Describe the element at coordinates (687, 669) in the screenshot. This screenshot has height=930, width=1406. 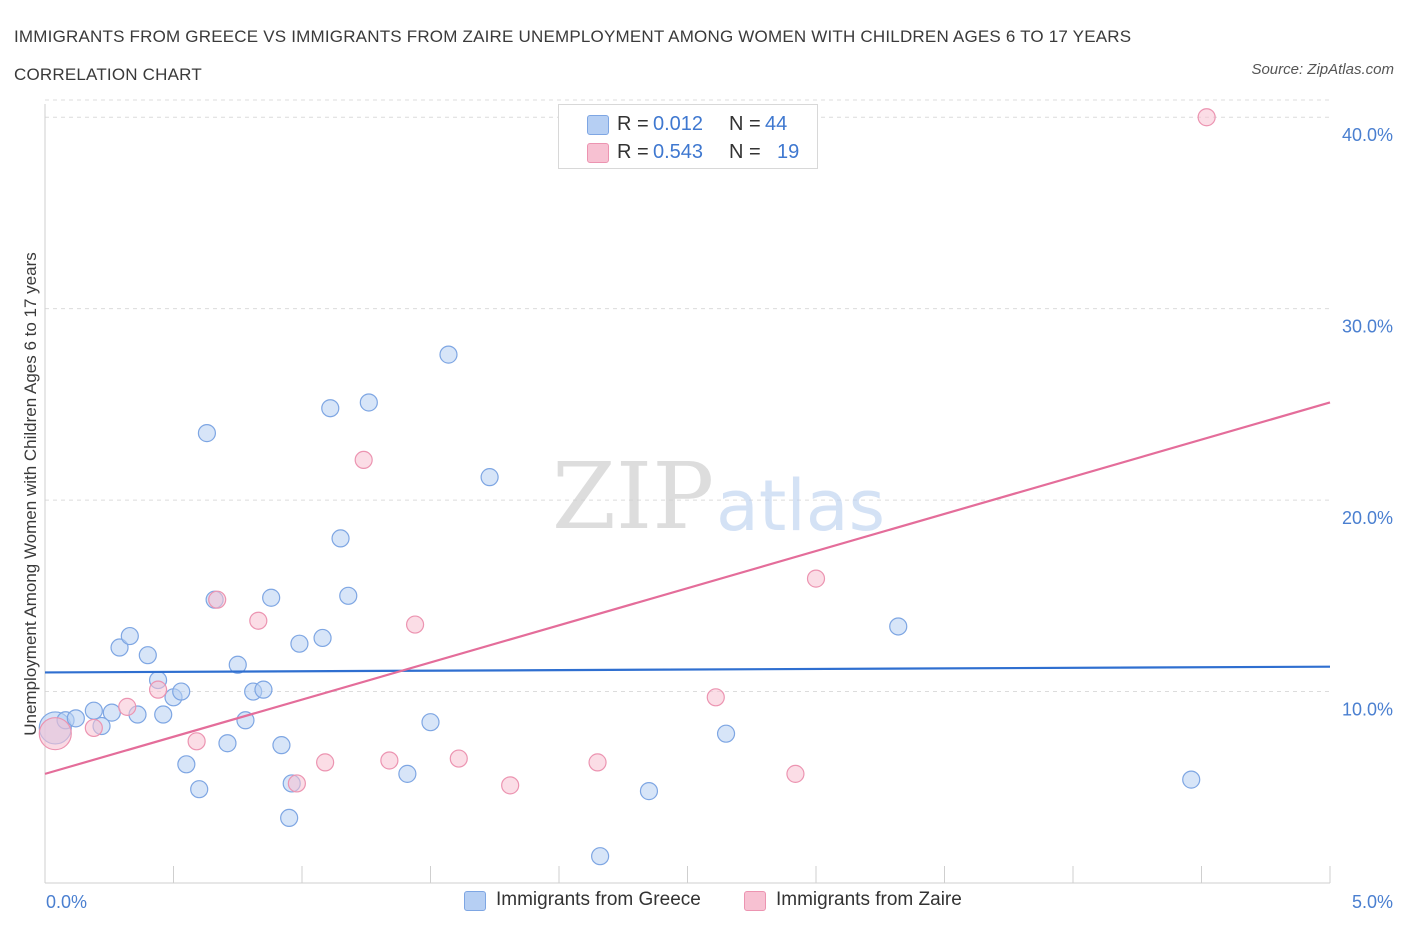
I see `greece-trend-line` at that location.